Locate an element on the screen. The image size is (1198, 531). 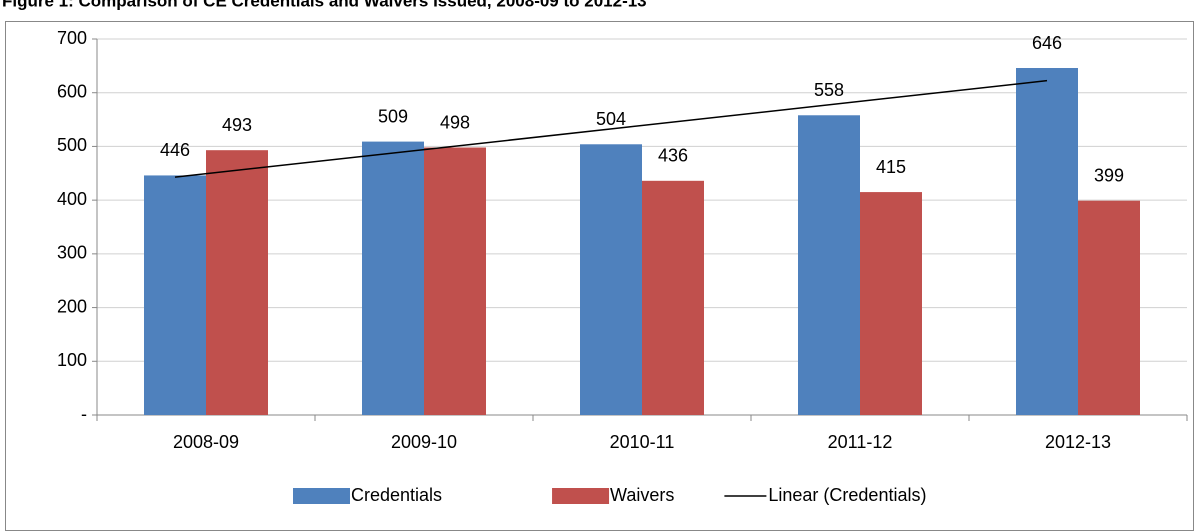
y-tick-label: 300 is located at coordinates (72, 253).